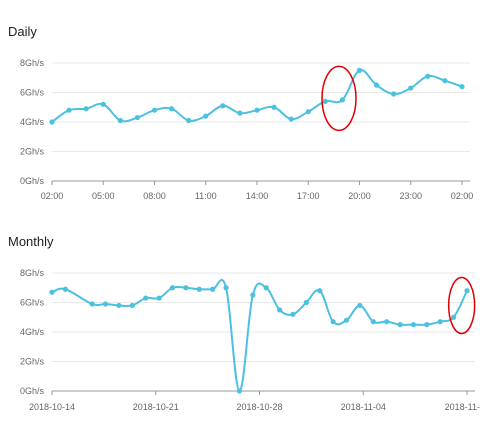 The width and height of the screenshot is (480, 426). I want to click on monthly-x-tick-label: 2018-10-21, so click(156, 407).